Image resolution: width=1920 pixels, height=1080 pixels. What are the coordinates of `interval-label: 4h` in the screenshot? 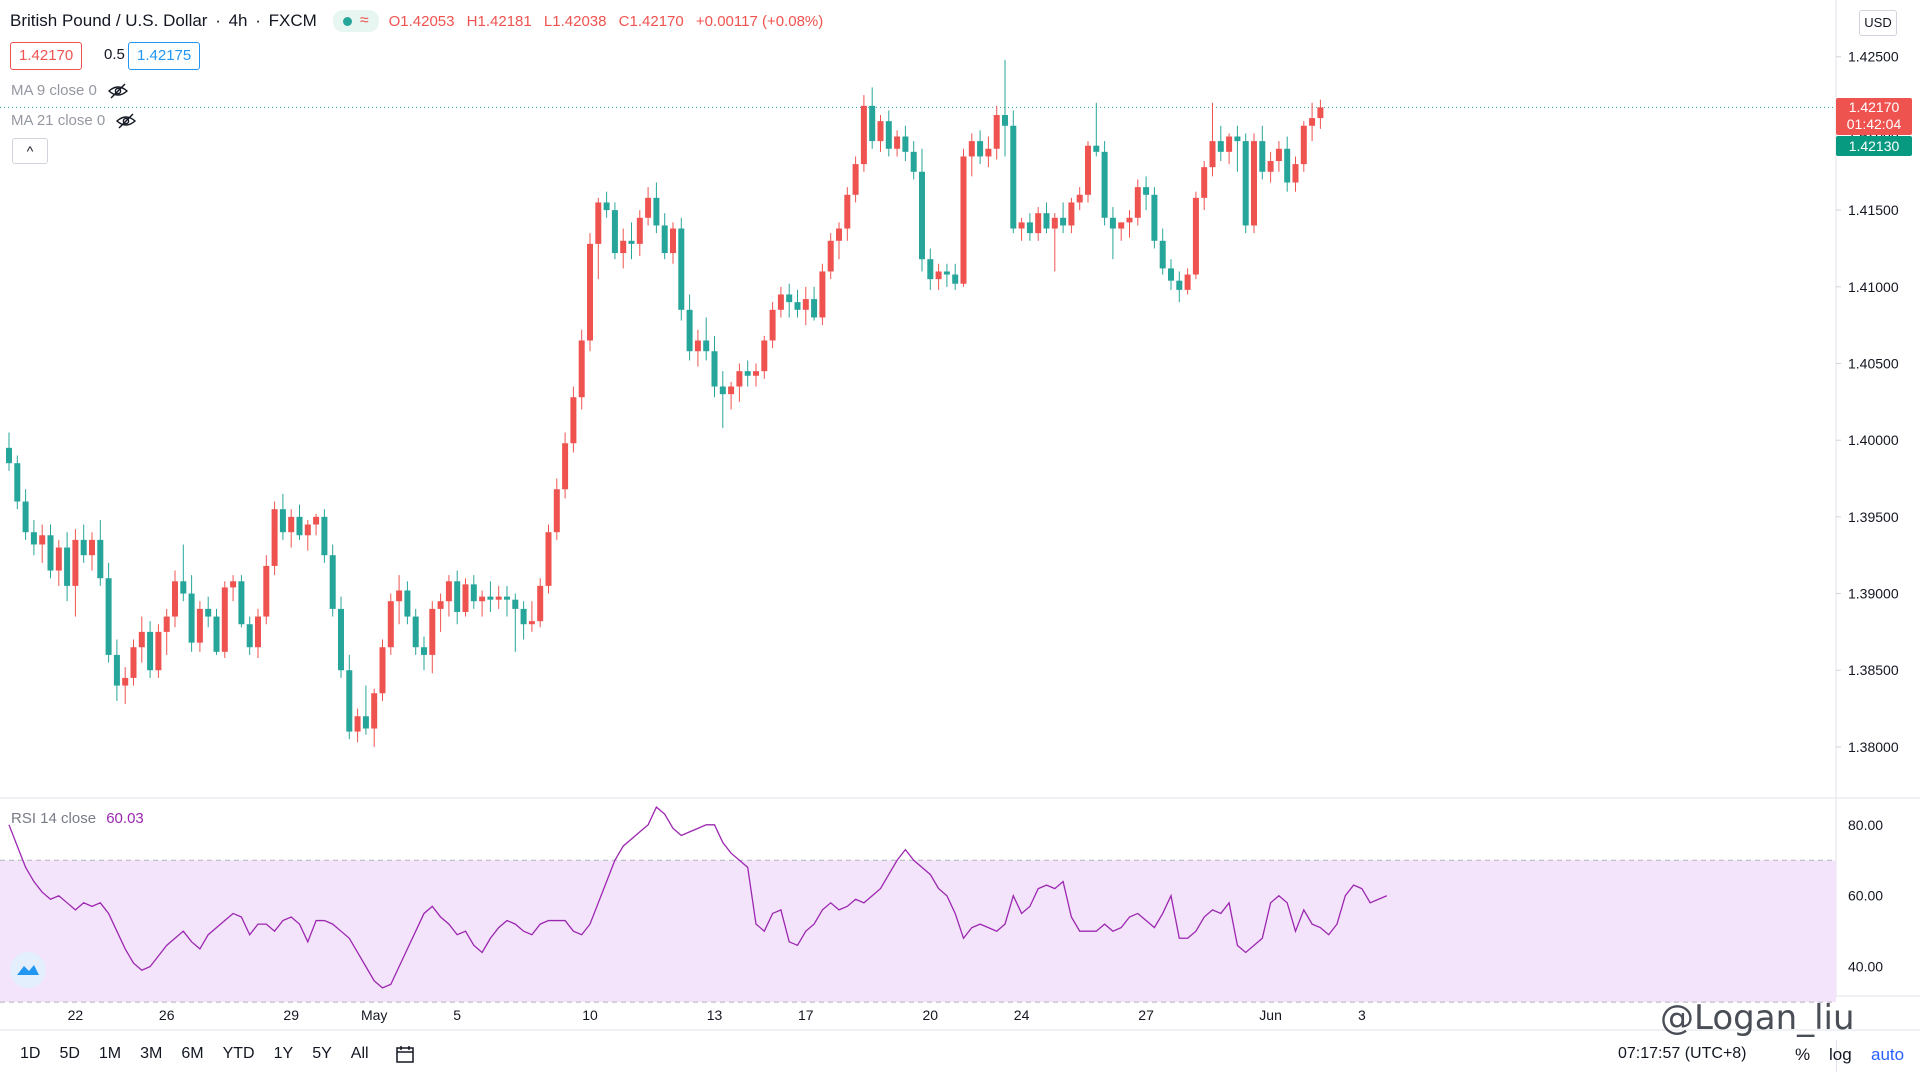 It's located at (238, 20).